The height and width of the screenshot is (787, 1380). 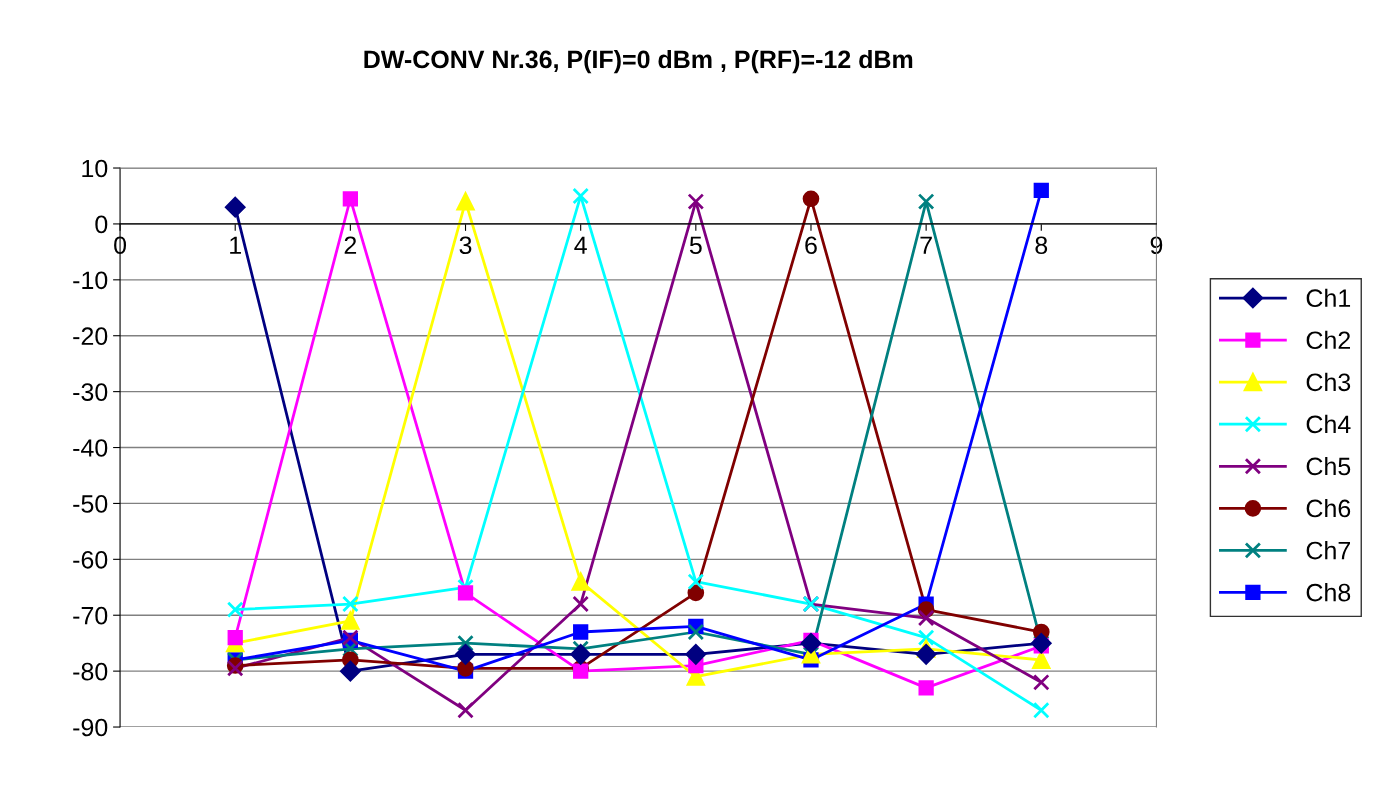 I want to click on y-tick-label: -80, so click(x=90, y=671).